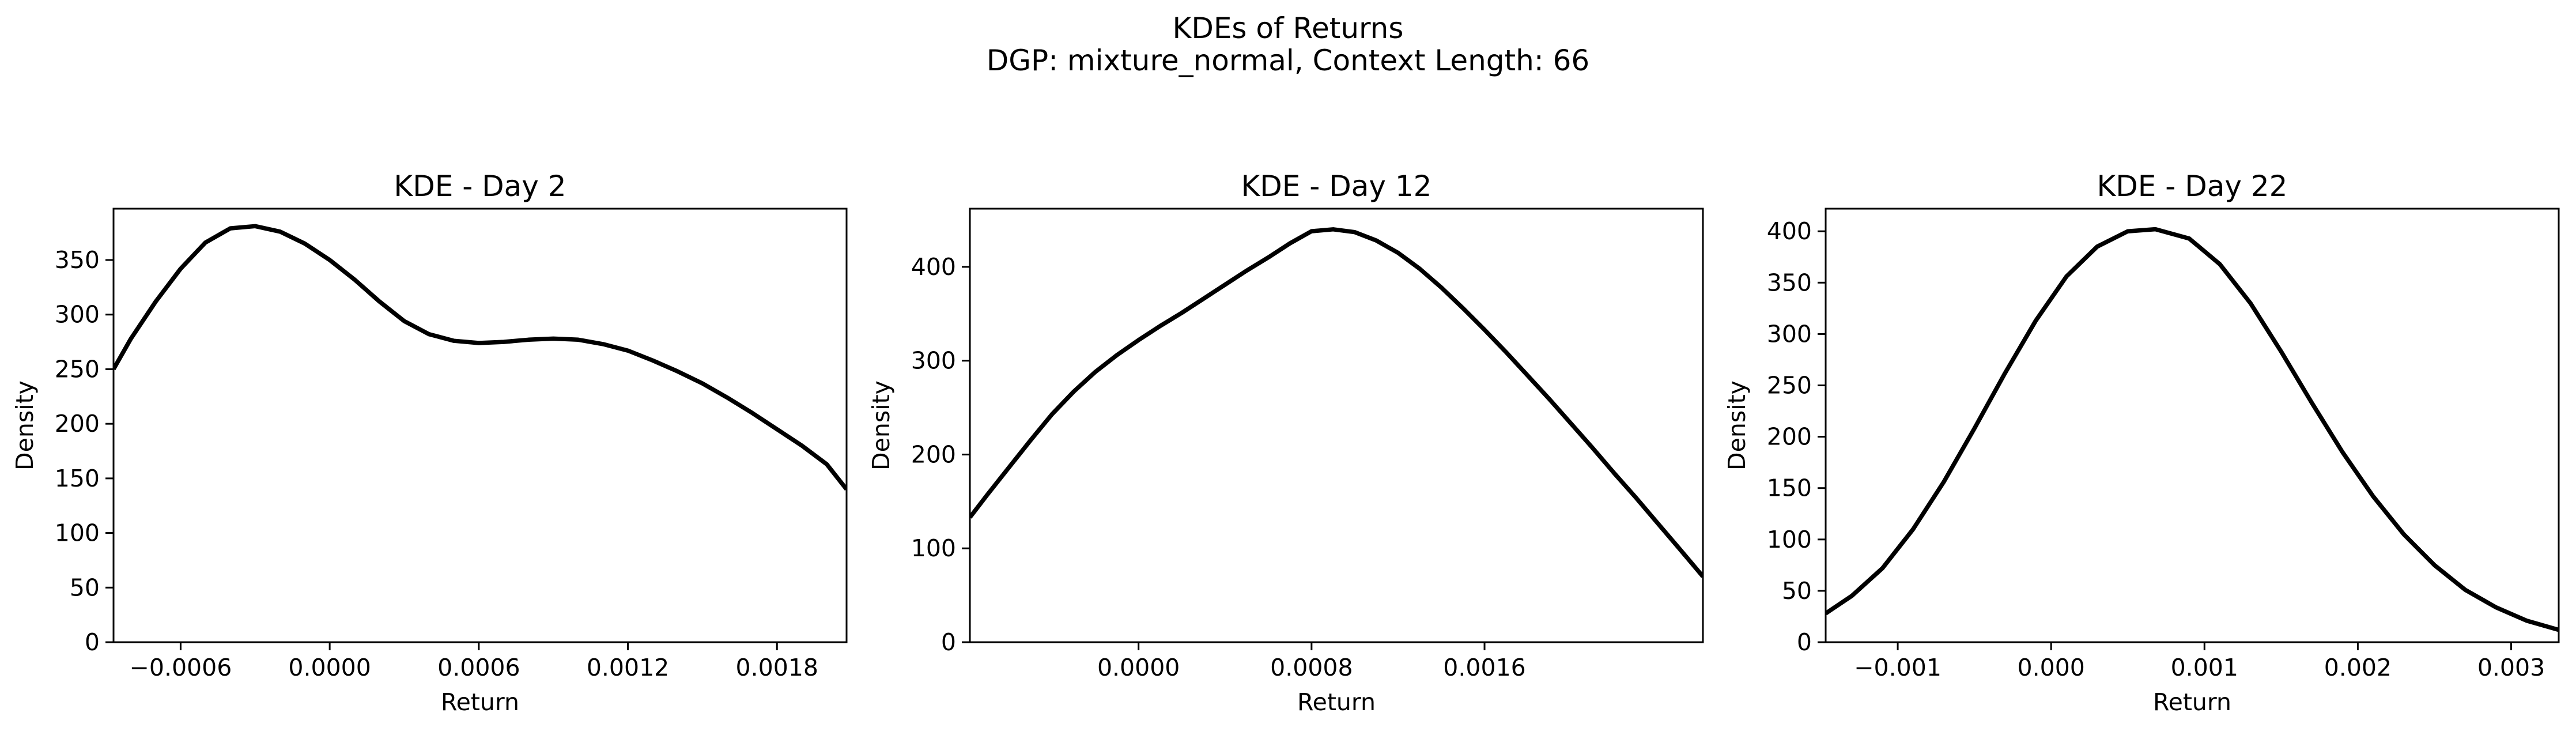 This screenshot has height=735, width=2576. What do you see at coordinates (478, 667) in the screenshot?
I see `x-tick-label: 0.0006` at bounding box center [478, 667].